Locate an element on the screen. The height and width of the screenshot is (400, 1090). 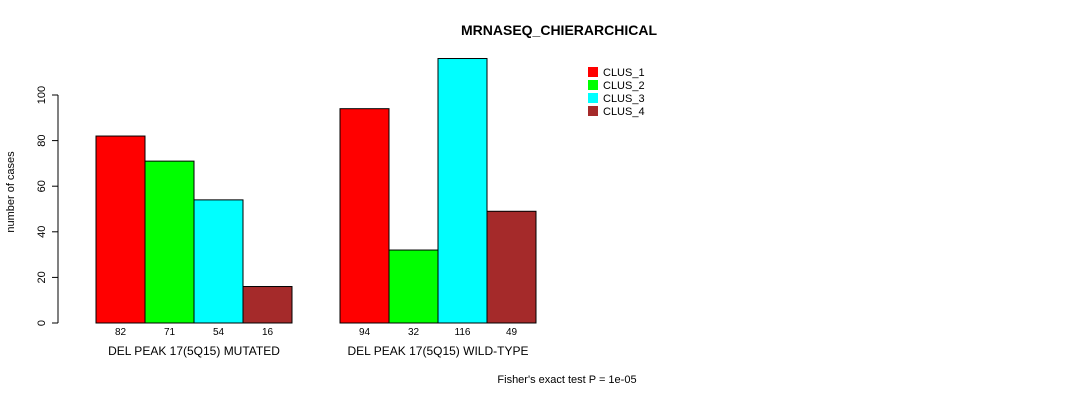
y-tick-label: 80 is located at coordinates (42, 140).